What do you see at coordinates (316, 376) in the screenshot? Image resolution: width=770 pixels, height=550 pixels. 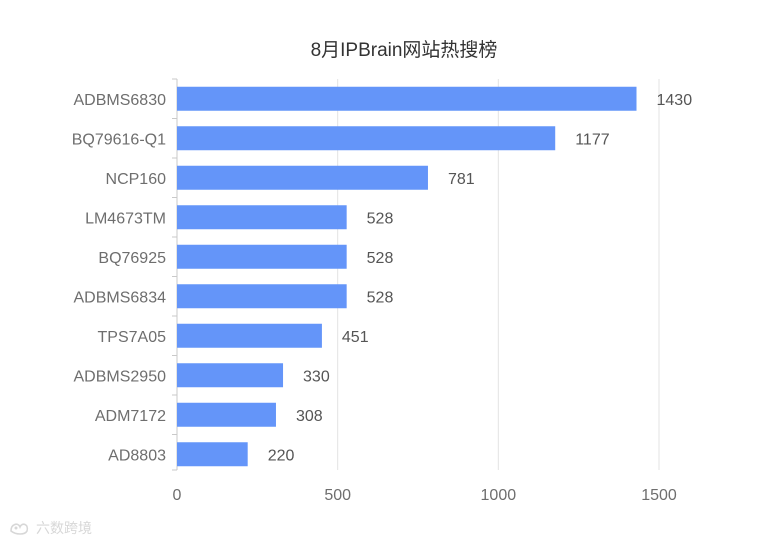 I see `data-label: 330` at bounding box center [316, 376].